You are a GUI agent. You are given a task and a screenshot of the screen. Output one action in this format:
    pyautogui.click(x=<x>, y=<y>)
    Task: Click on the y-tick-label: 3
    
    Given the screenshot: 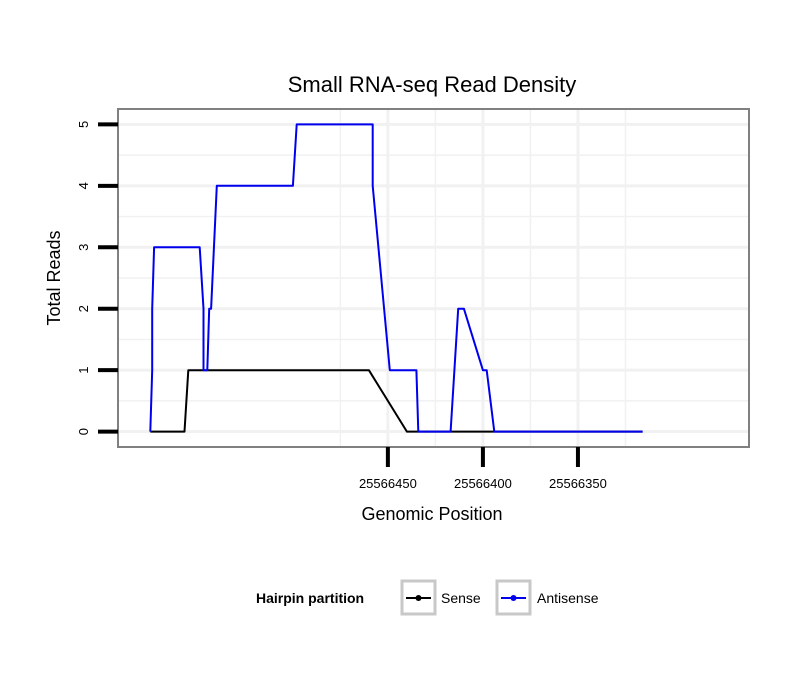 What is the action you would take?
    pyautogui.click(x=83, y=247)
    